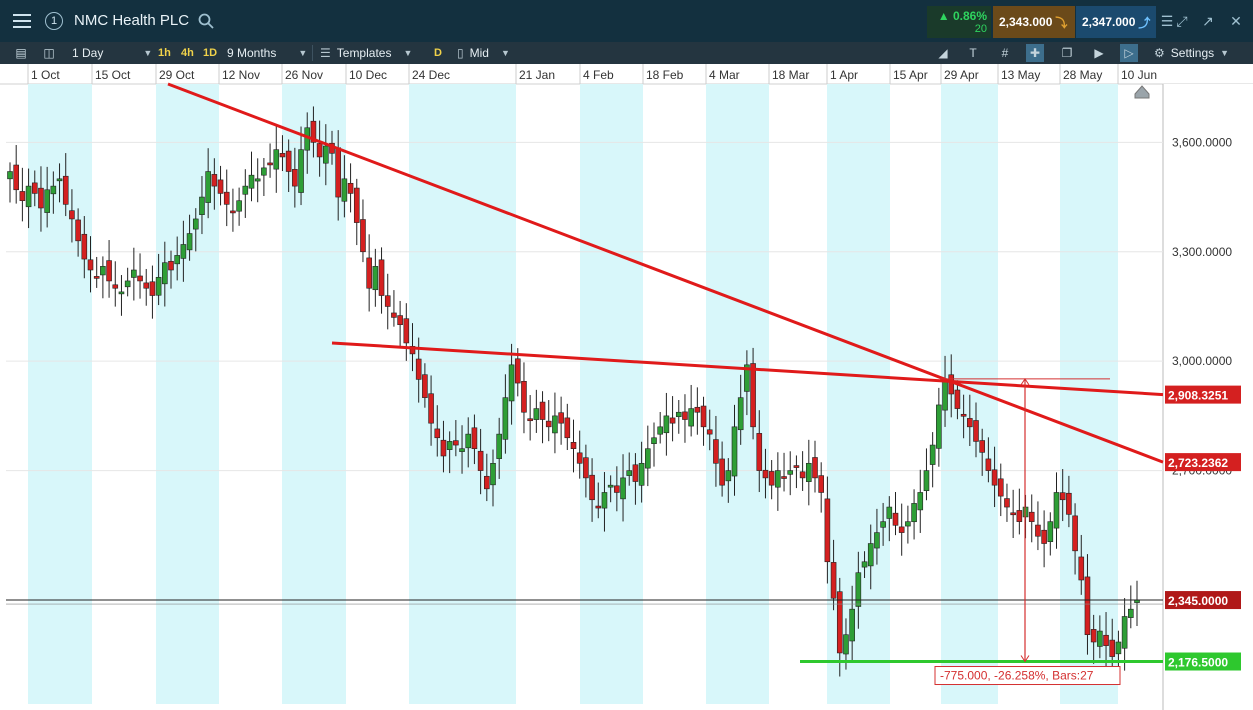 The image size is (1253, 710). I want to click on crosshair-icon: ✚, so click(1035, 53).